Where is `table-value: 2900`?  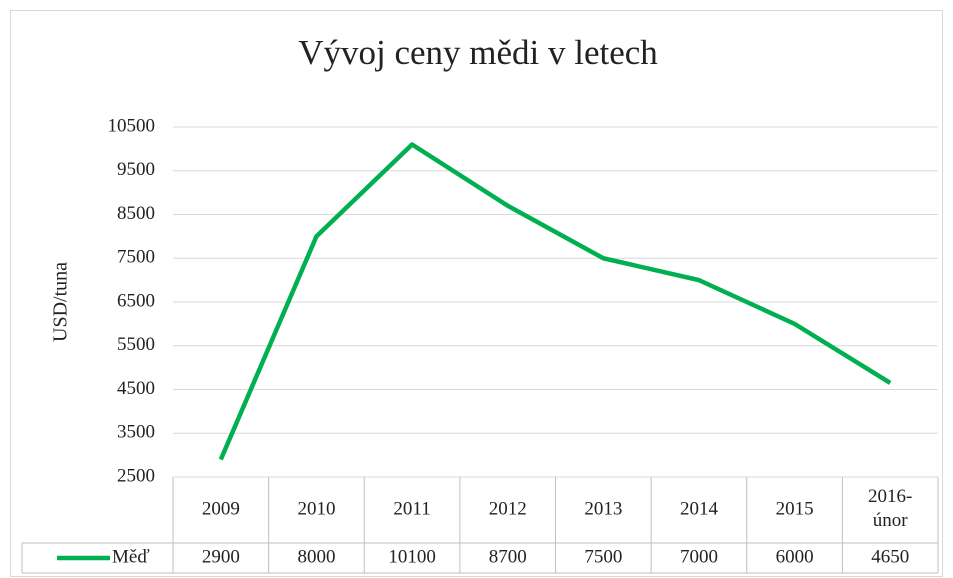
table-value: 2900 is located at coordinates (221, 556).